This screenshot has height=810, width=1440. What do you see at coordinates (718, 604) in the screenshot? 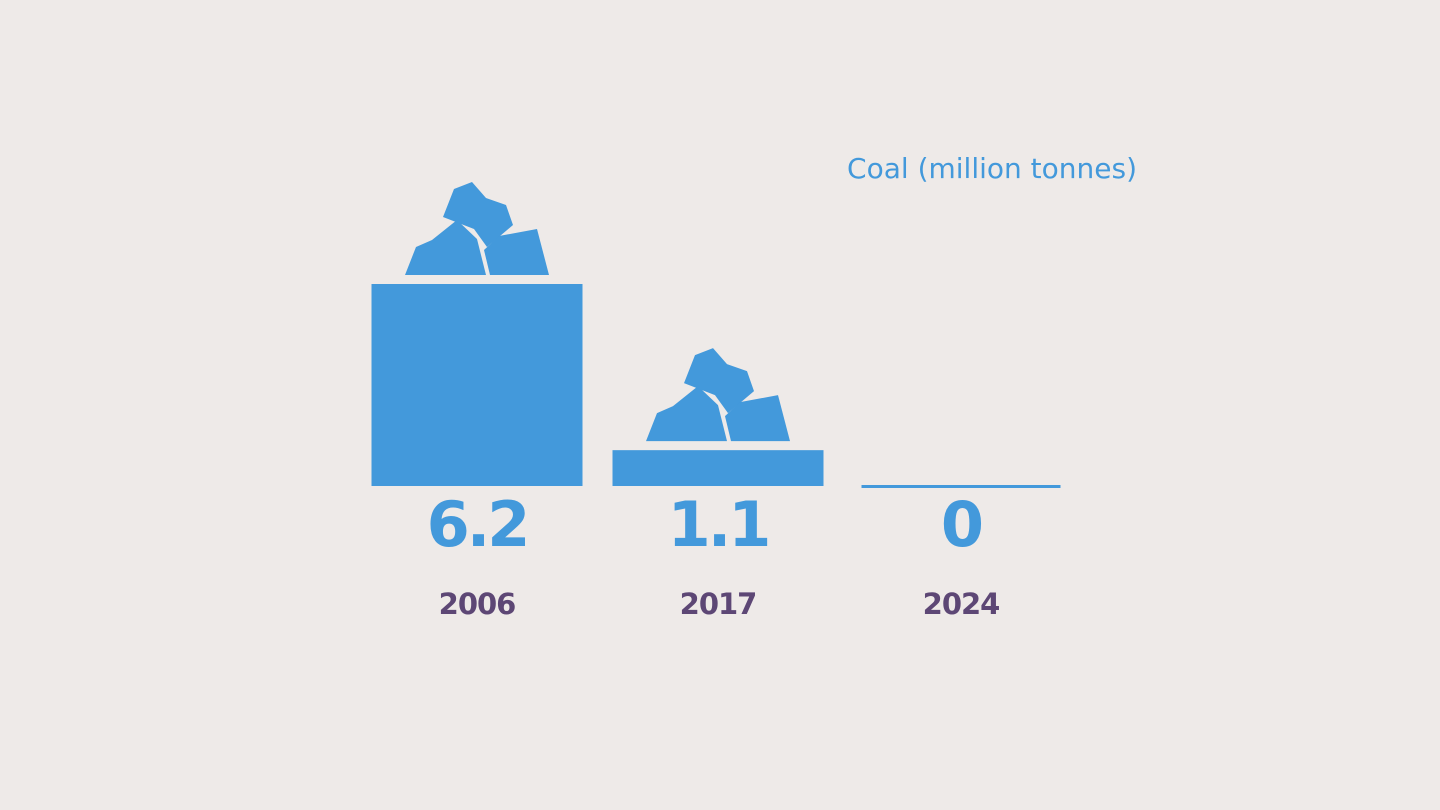
I see `category-label-2017: 2017` at bounding box center [718, 604].